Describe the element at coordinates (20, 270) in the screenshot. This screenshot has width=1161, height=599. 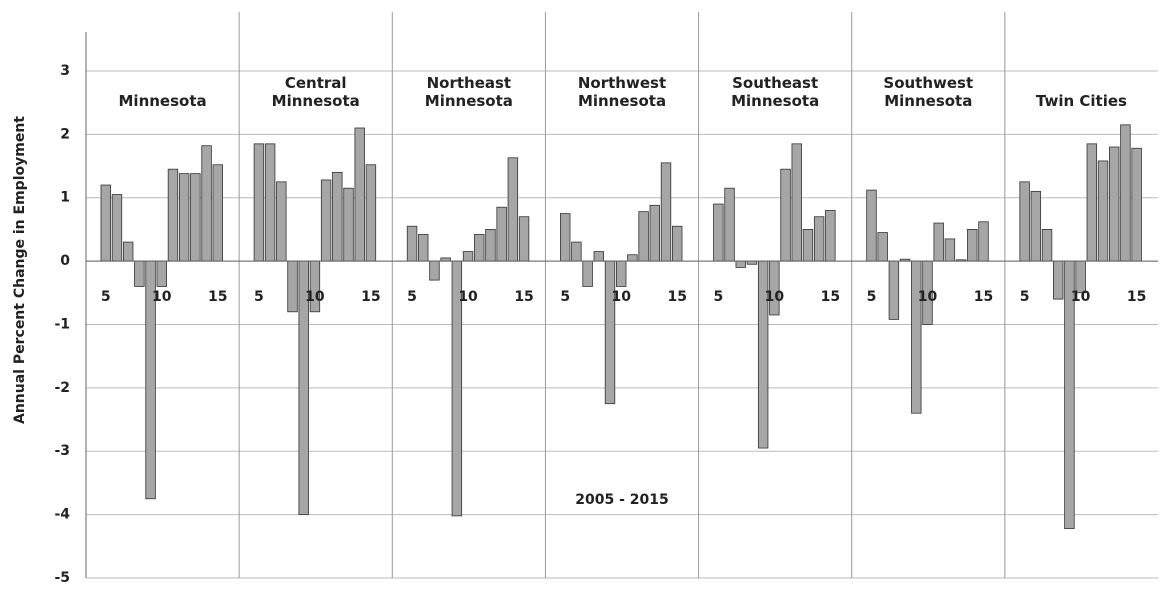
I see `y-axis-label: Annual Percent Change in Employment` at that location.